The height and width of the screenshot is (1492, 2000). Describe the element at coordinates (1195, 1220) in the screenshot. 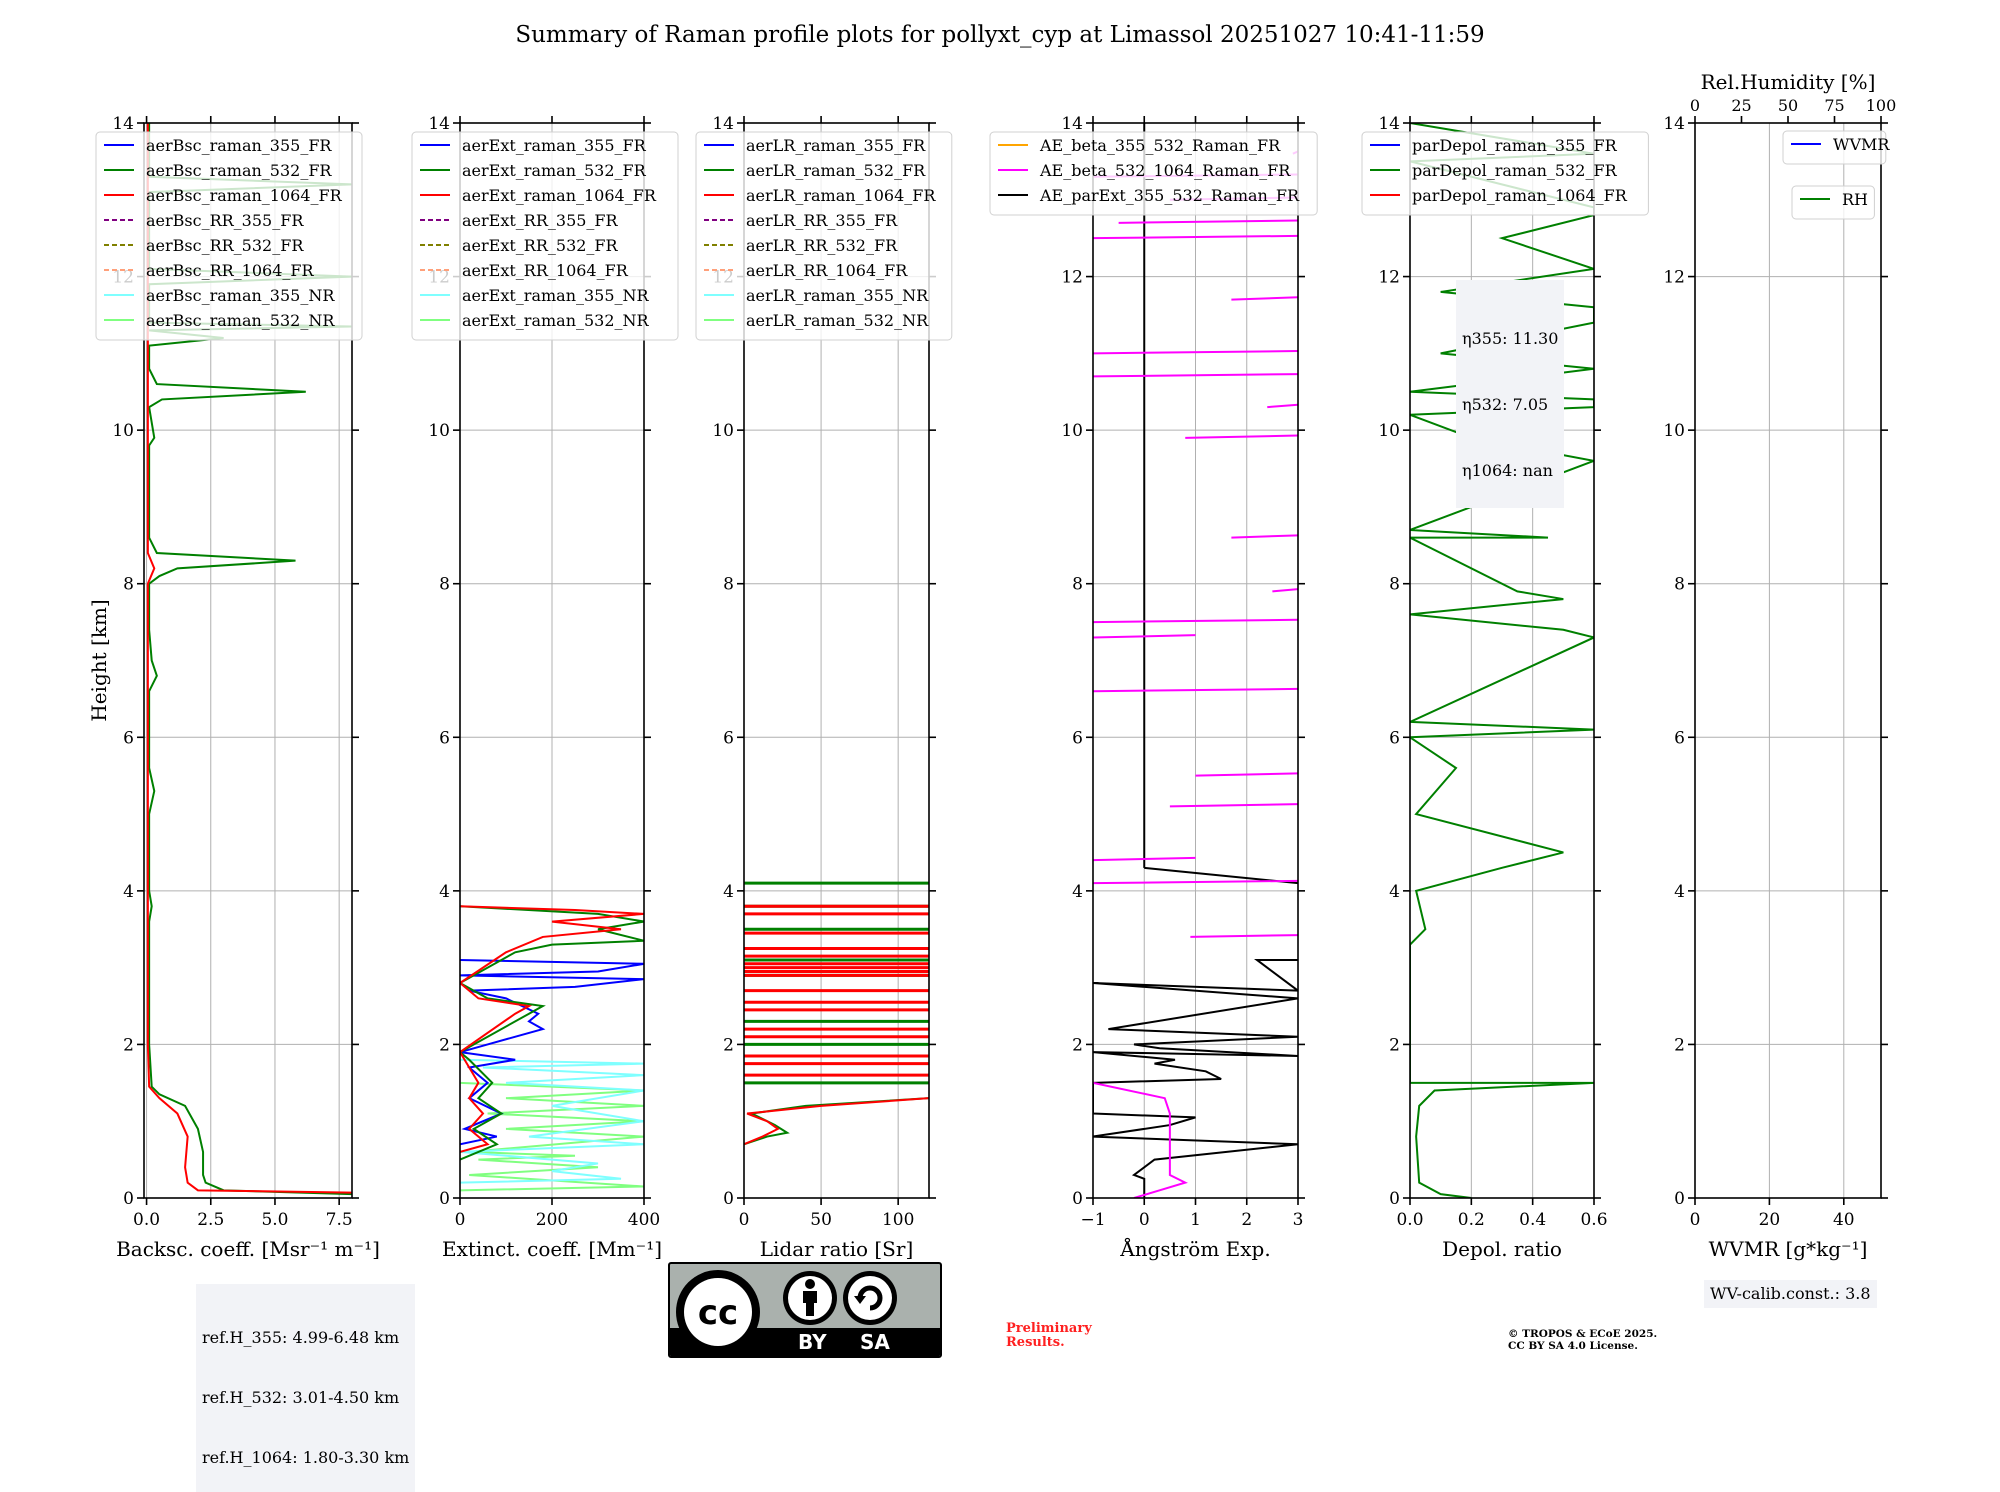

I see `x-tick-label: 1` at that location.